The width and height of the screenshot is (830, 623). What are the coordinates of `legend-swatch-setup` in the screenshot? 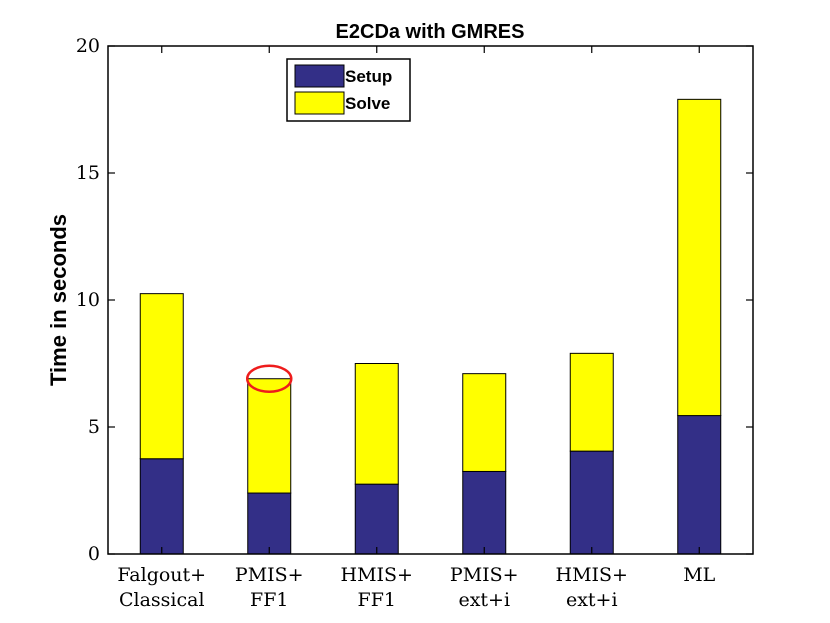 It's located at (319, 76).